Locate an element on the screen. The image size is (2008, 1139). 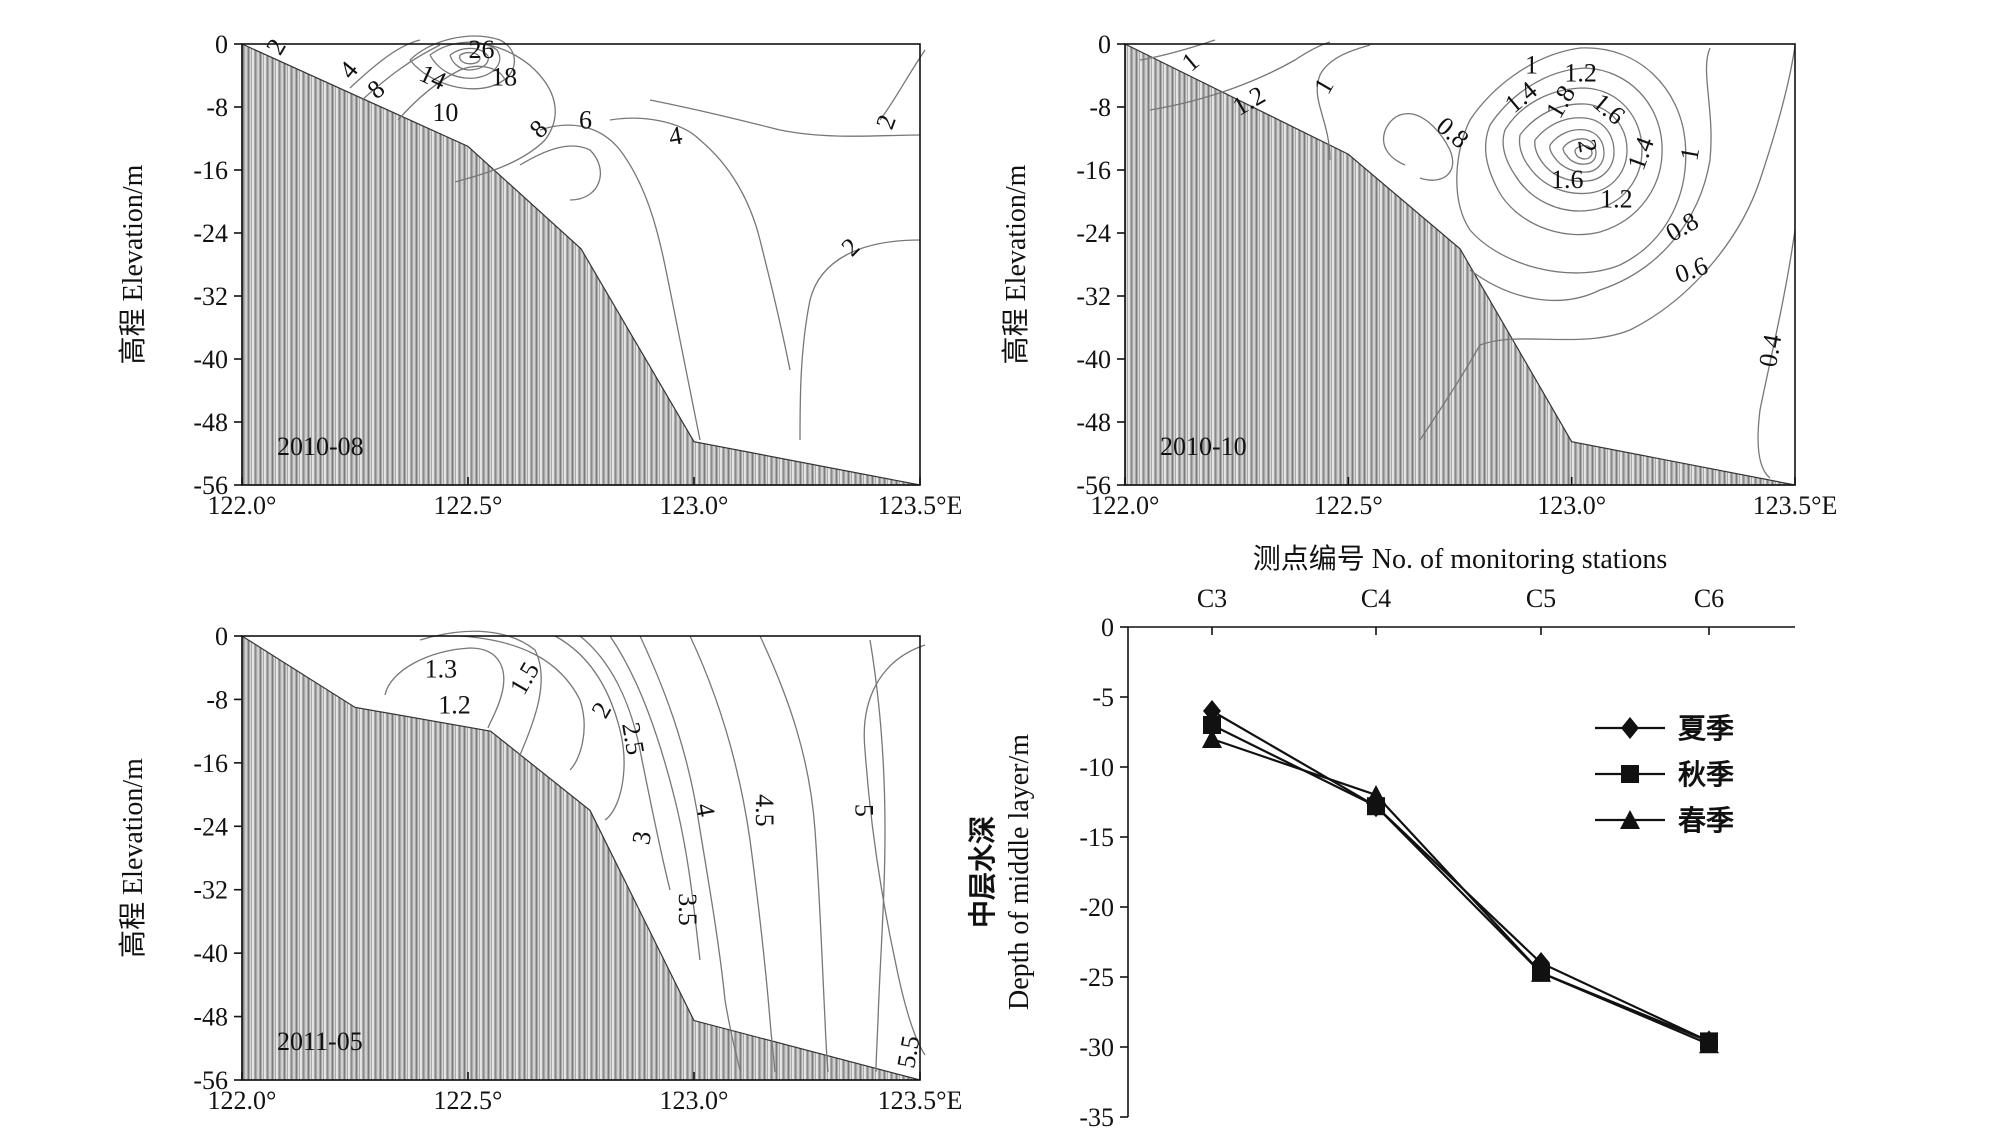
series-line-diamond is located at coordinates (1460, 876).